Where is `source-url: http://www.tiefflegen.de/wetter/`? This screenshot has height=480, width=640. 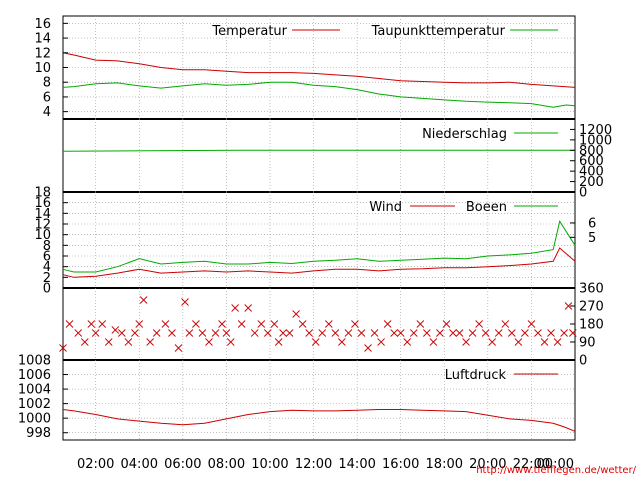
source-url: http://www.tiefflegen.de/wetter/ is located at coordinates (556, 470).